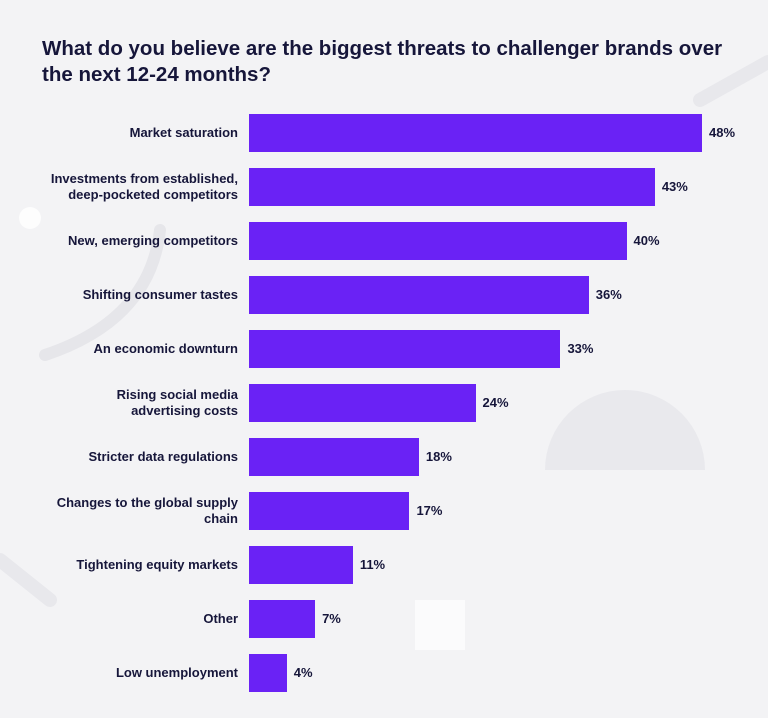 The width and height of the screenshot is (768, 718). Describe the element at coordinates (147, 510) in the screenshot. I see `category-label: Changes to the global supply chain` at that location.